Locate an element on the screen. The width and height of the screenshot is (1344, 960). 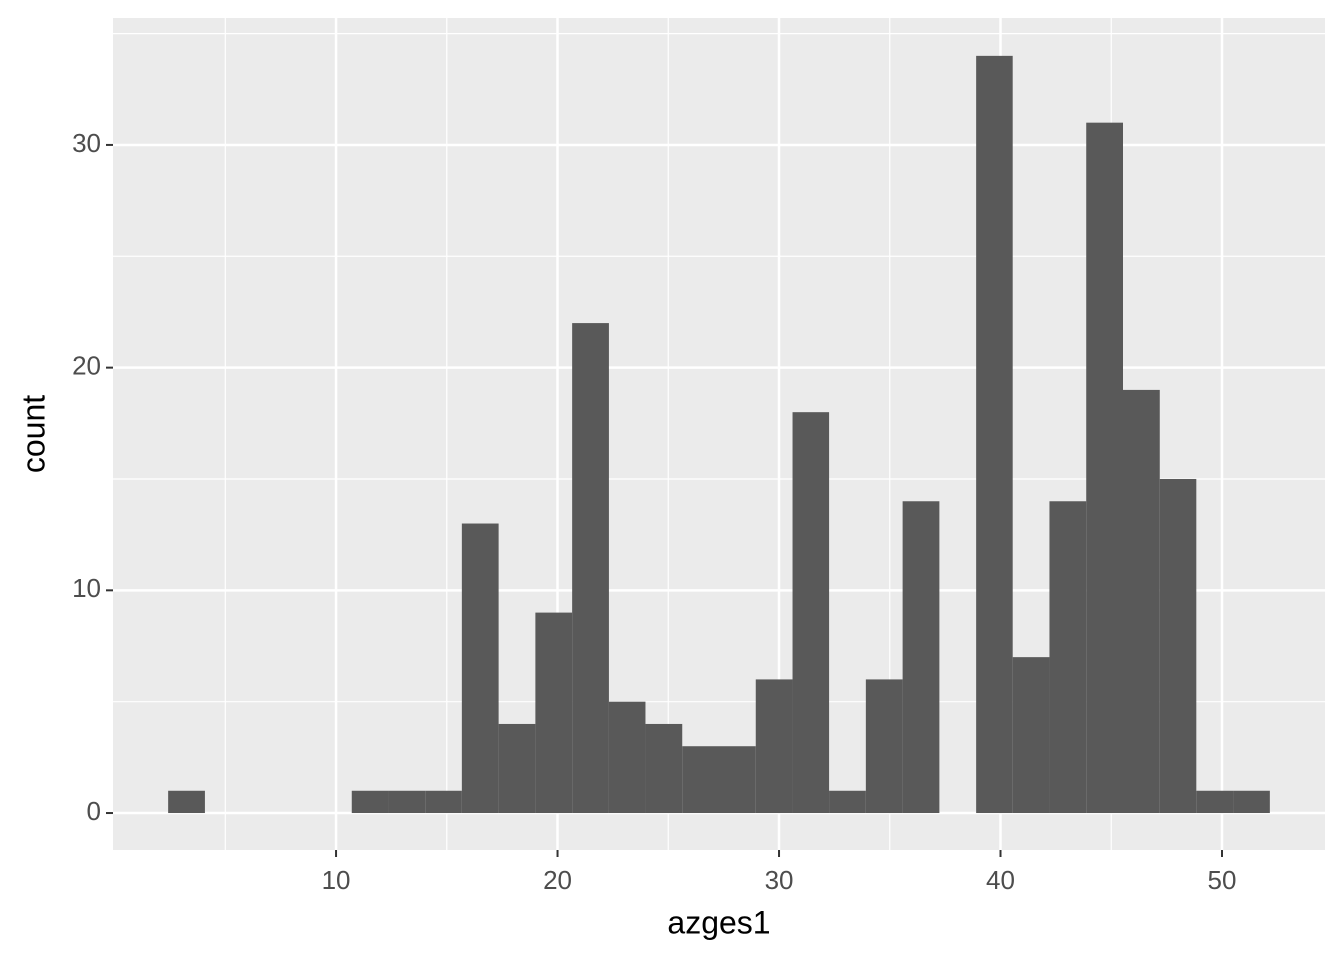
x-tick-label: 10 is located at coordinates (336, 880).